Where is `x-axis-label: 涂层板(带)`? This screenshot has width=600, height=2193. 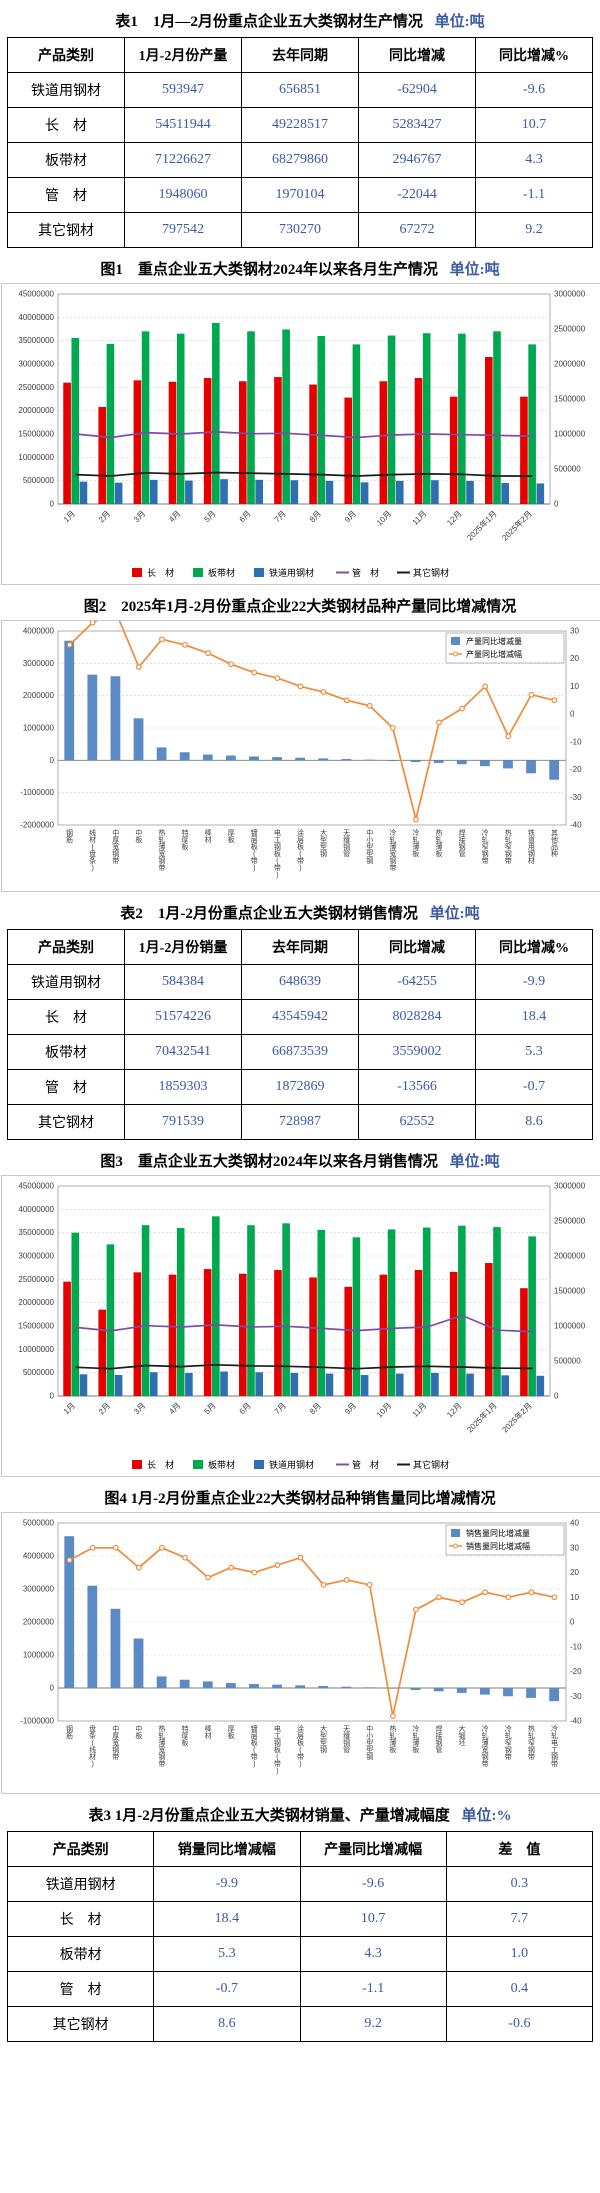
x-axis-label: 涂层板(带) is located at coordinates (300, 850).